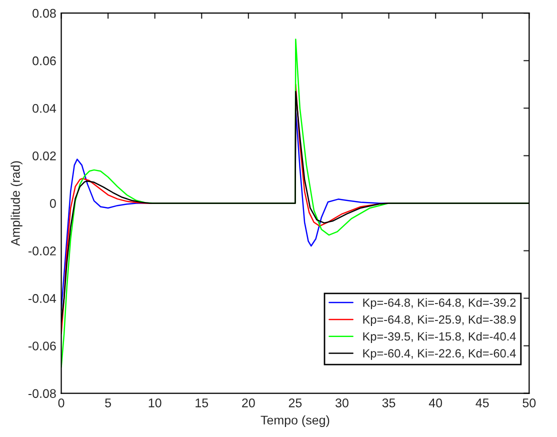 This screenshot has height=437, width=557. I want to click on x-tick-label: 0, so click(61, 403).